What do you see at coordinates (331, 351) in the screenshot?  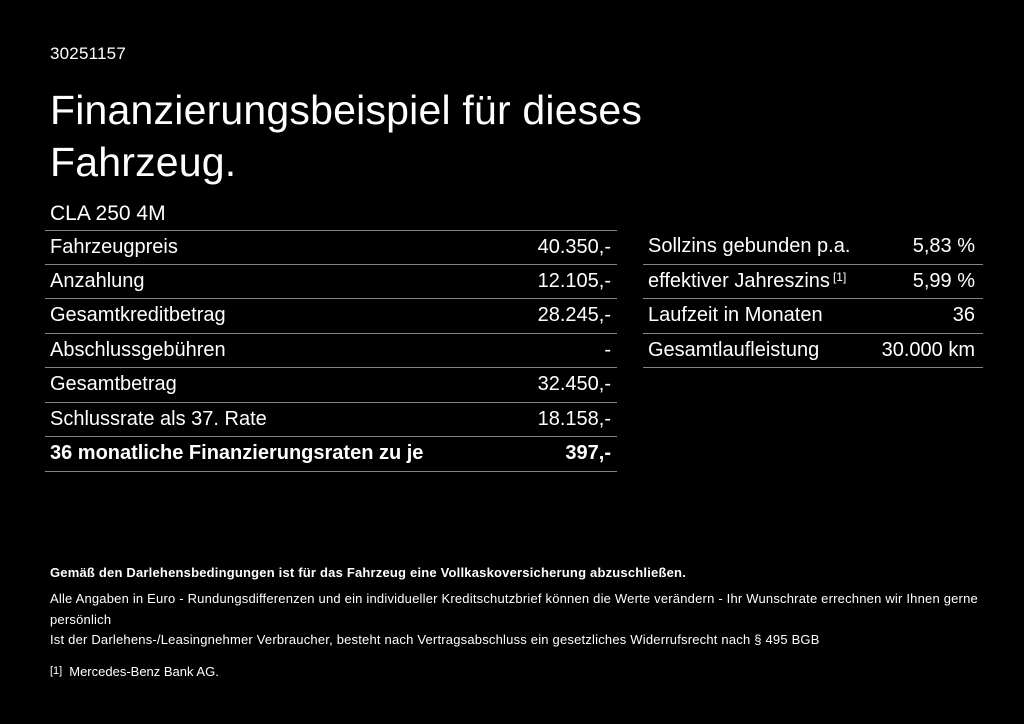 I see `table-row: Abschlussgebühren -` at bounding box center [331, 351].